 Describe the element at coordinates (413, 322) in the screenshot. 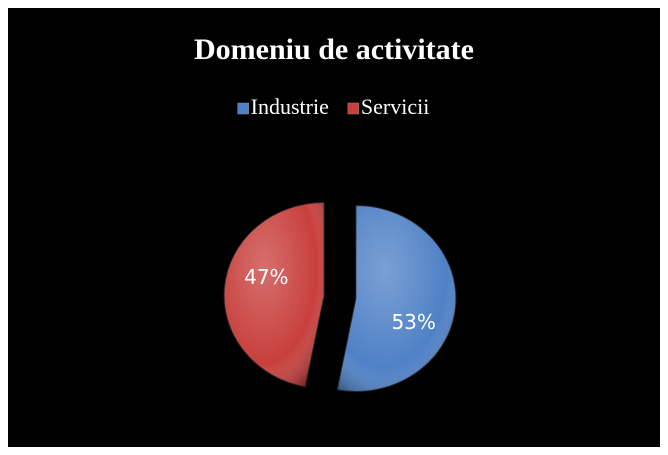

I see `data-label: 53%` at that location.